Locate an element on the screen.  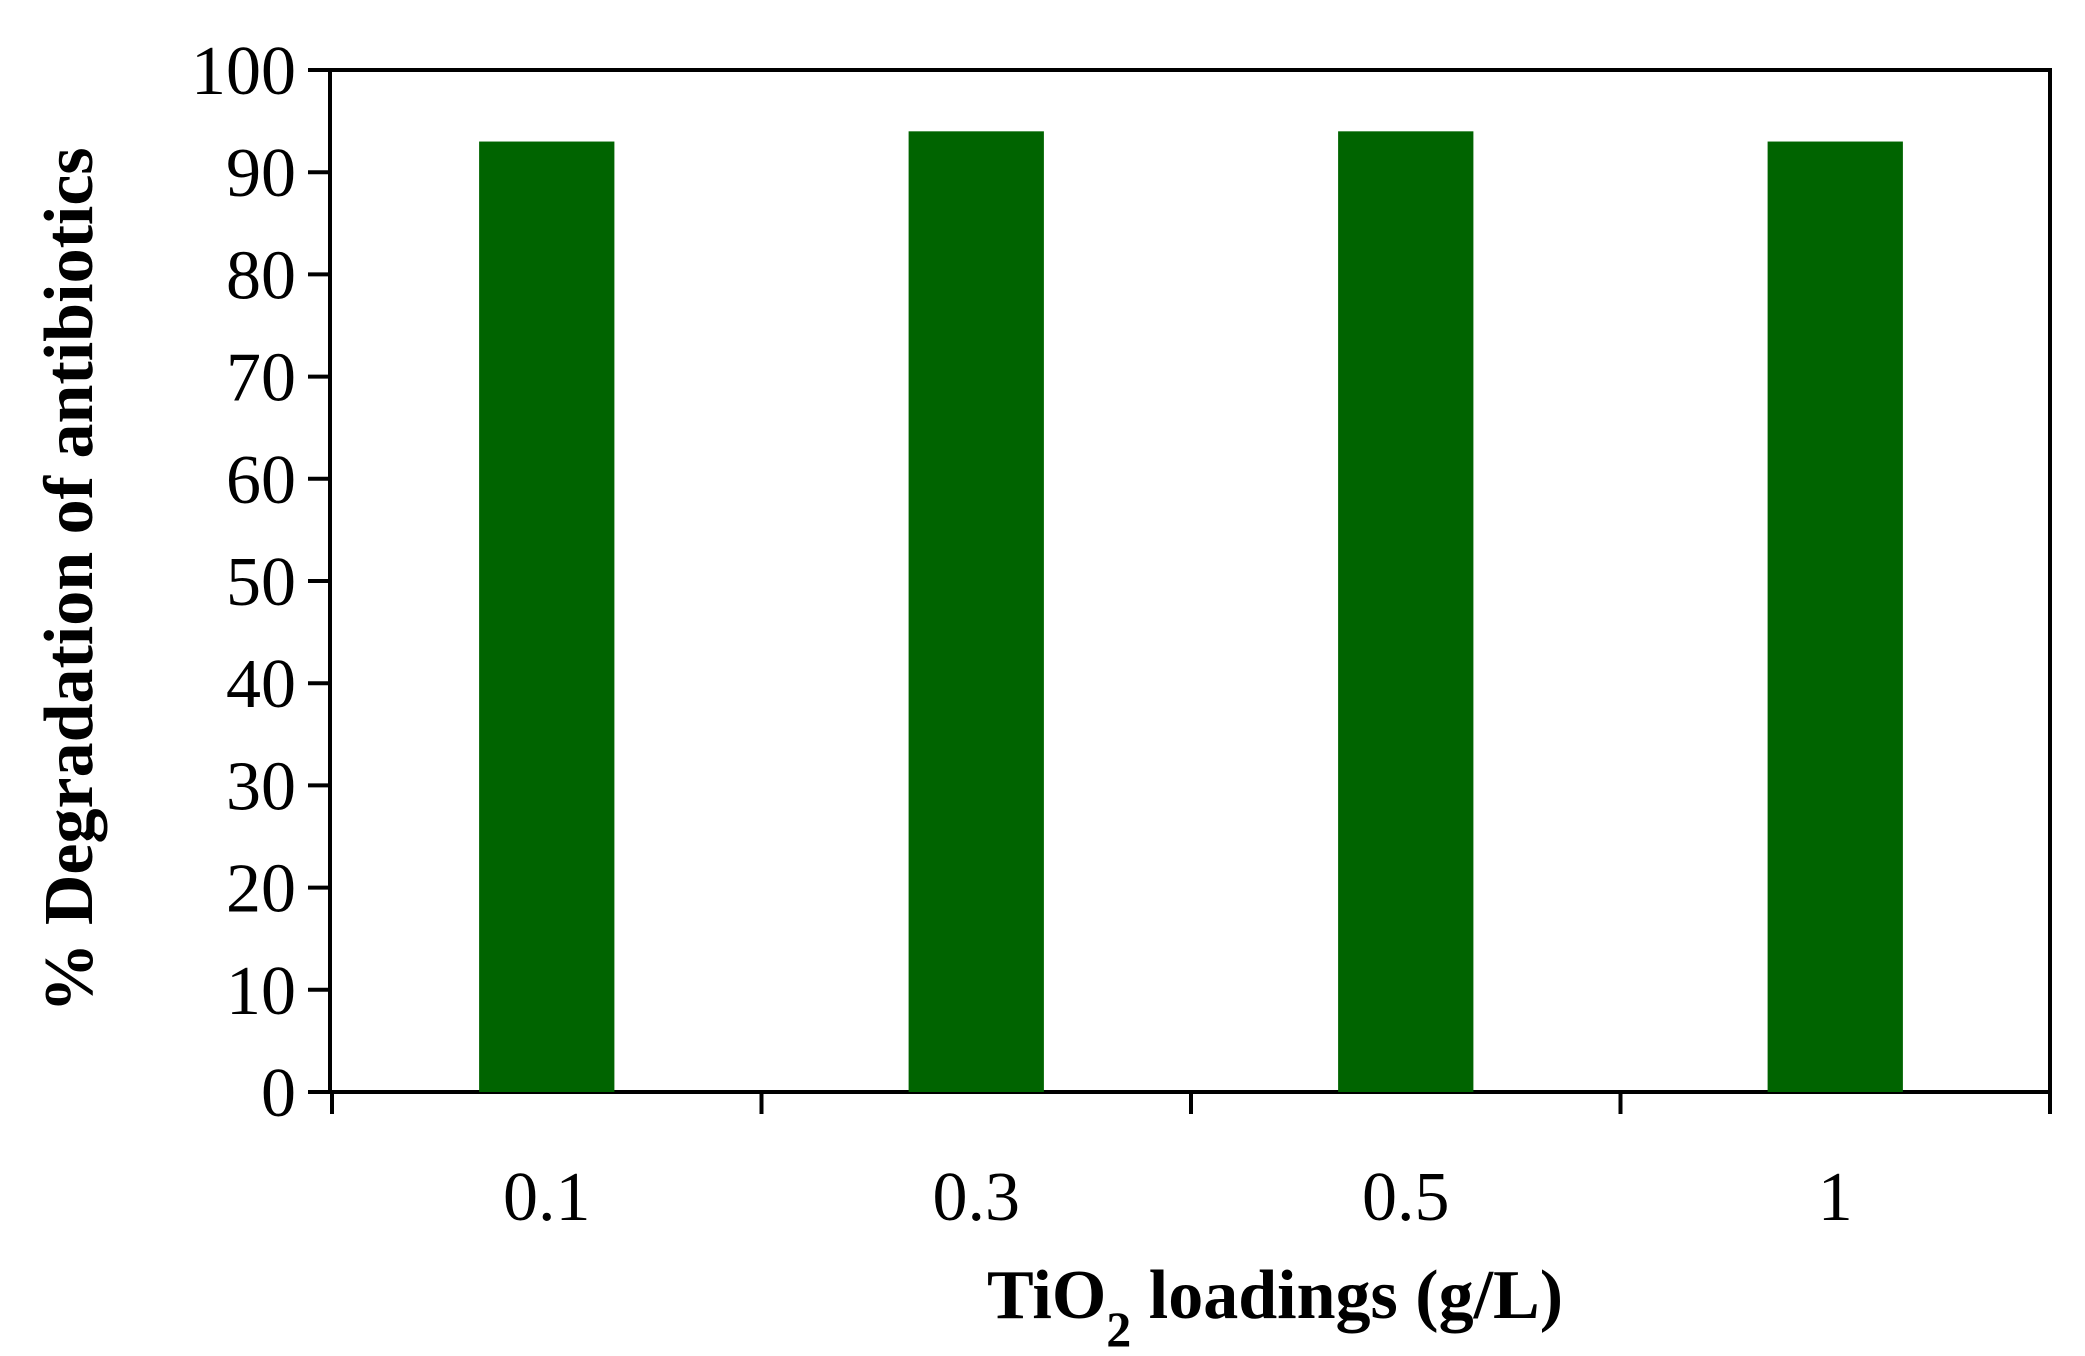
y-tick-label: 20 is located at coordinates (261, 889).